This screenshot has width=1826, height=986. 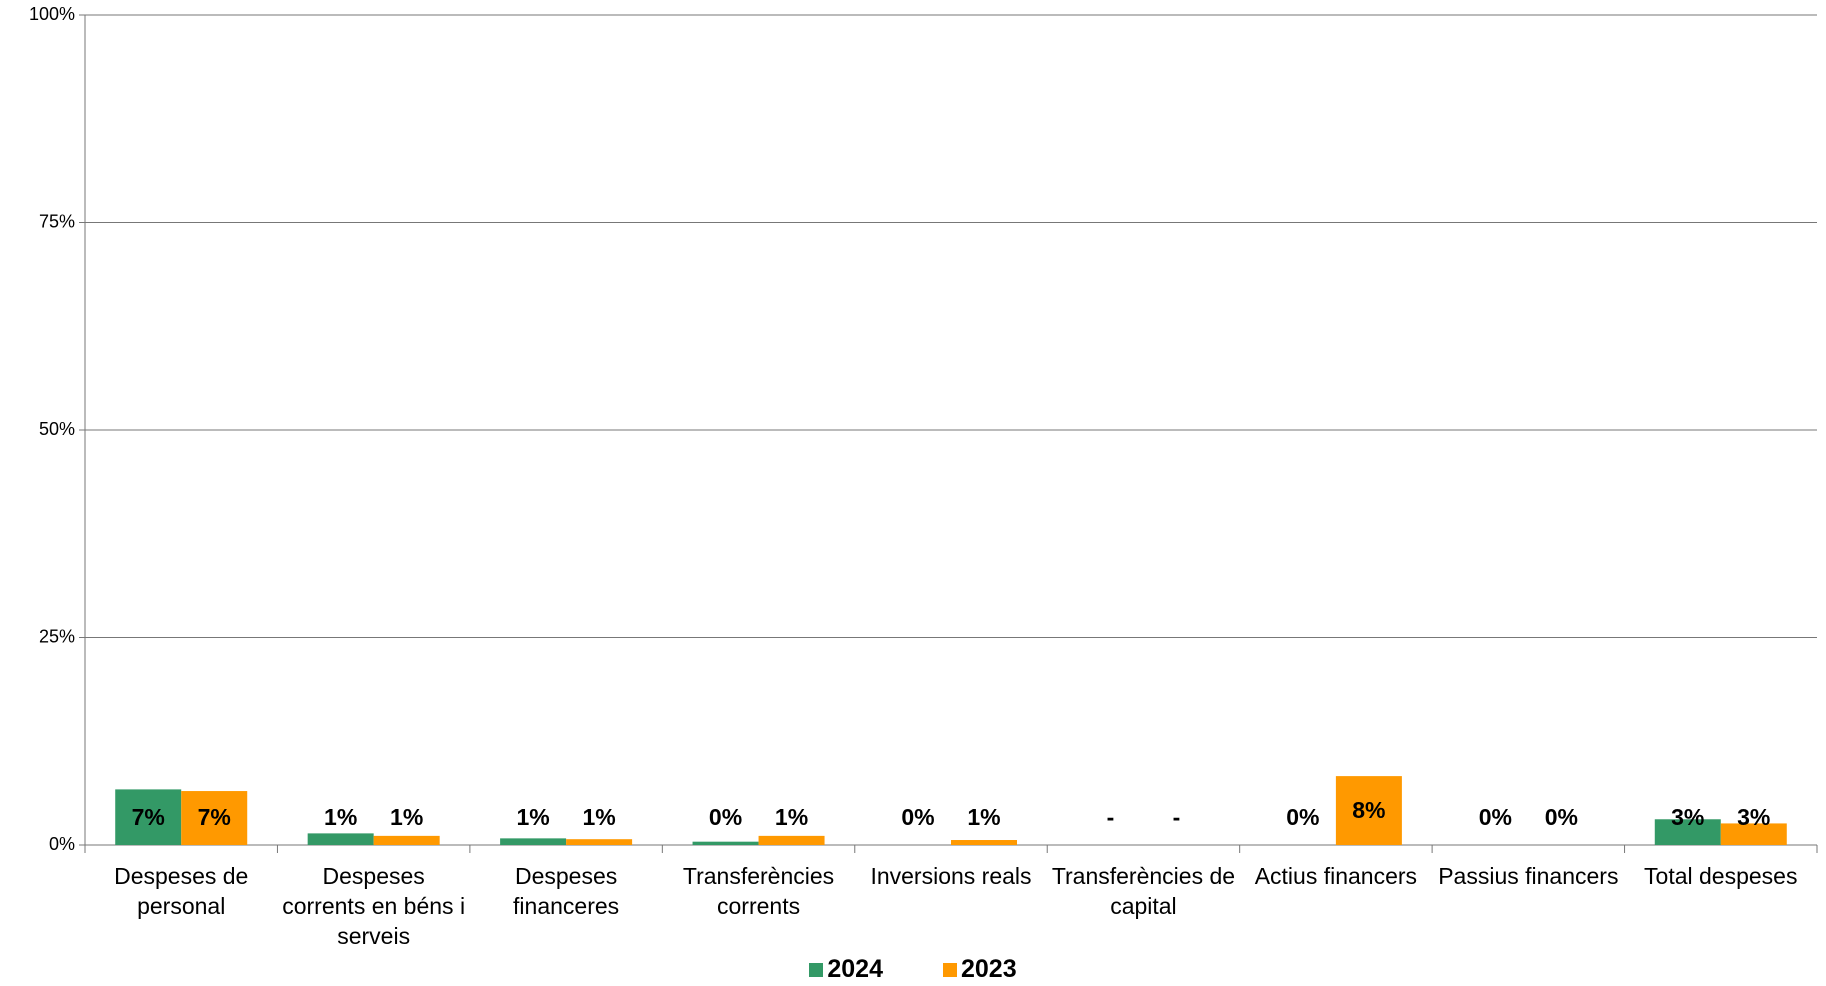 I want to click on legend: 2024 2023, so click(x=913, y=969).